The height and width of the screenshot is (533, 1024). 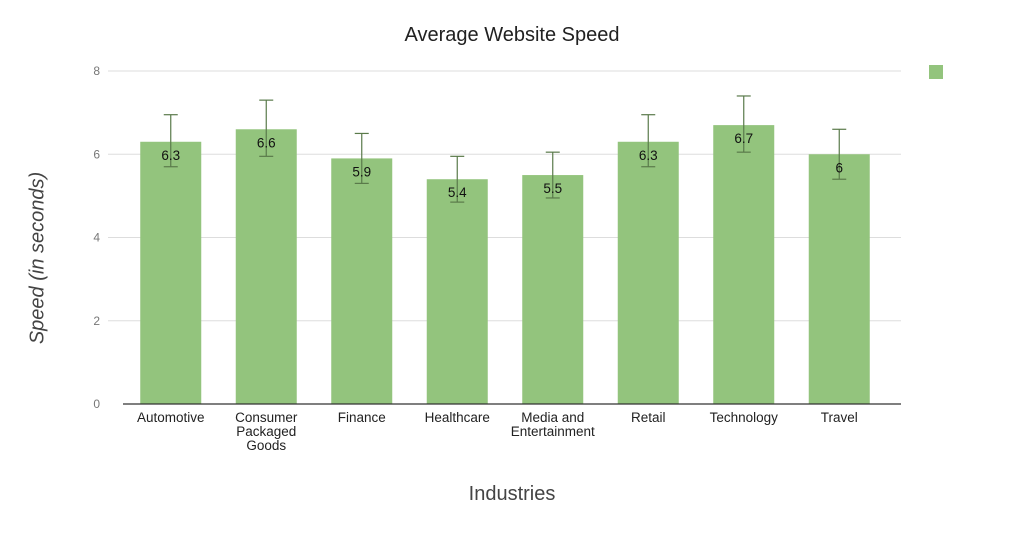 What do you see at coordinates (552, 188) in the screenshot?
I see `data-label: 5.5` at bounding box center [552, 188].